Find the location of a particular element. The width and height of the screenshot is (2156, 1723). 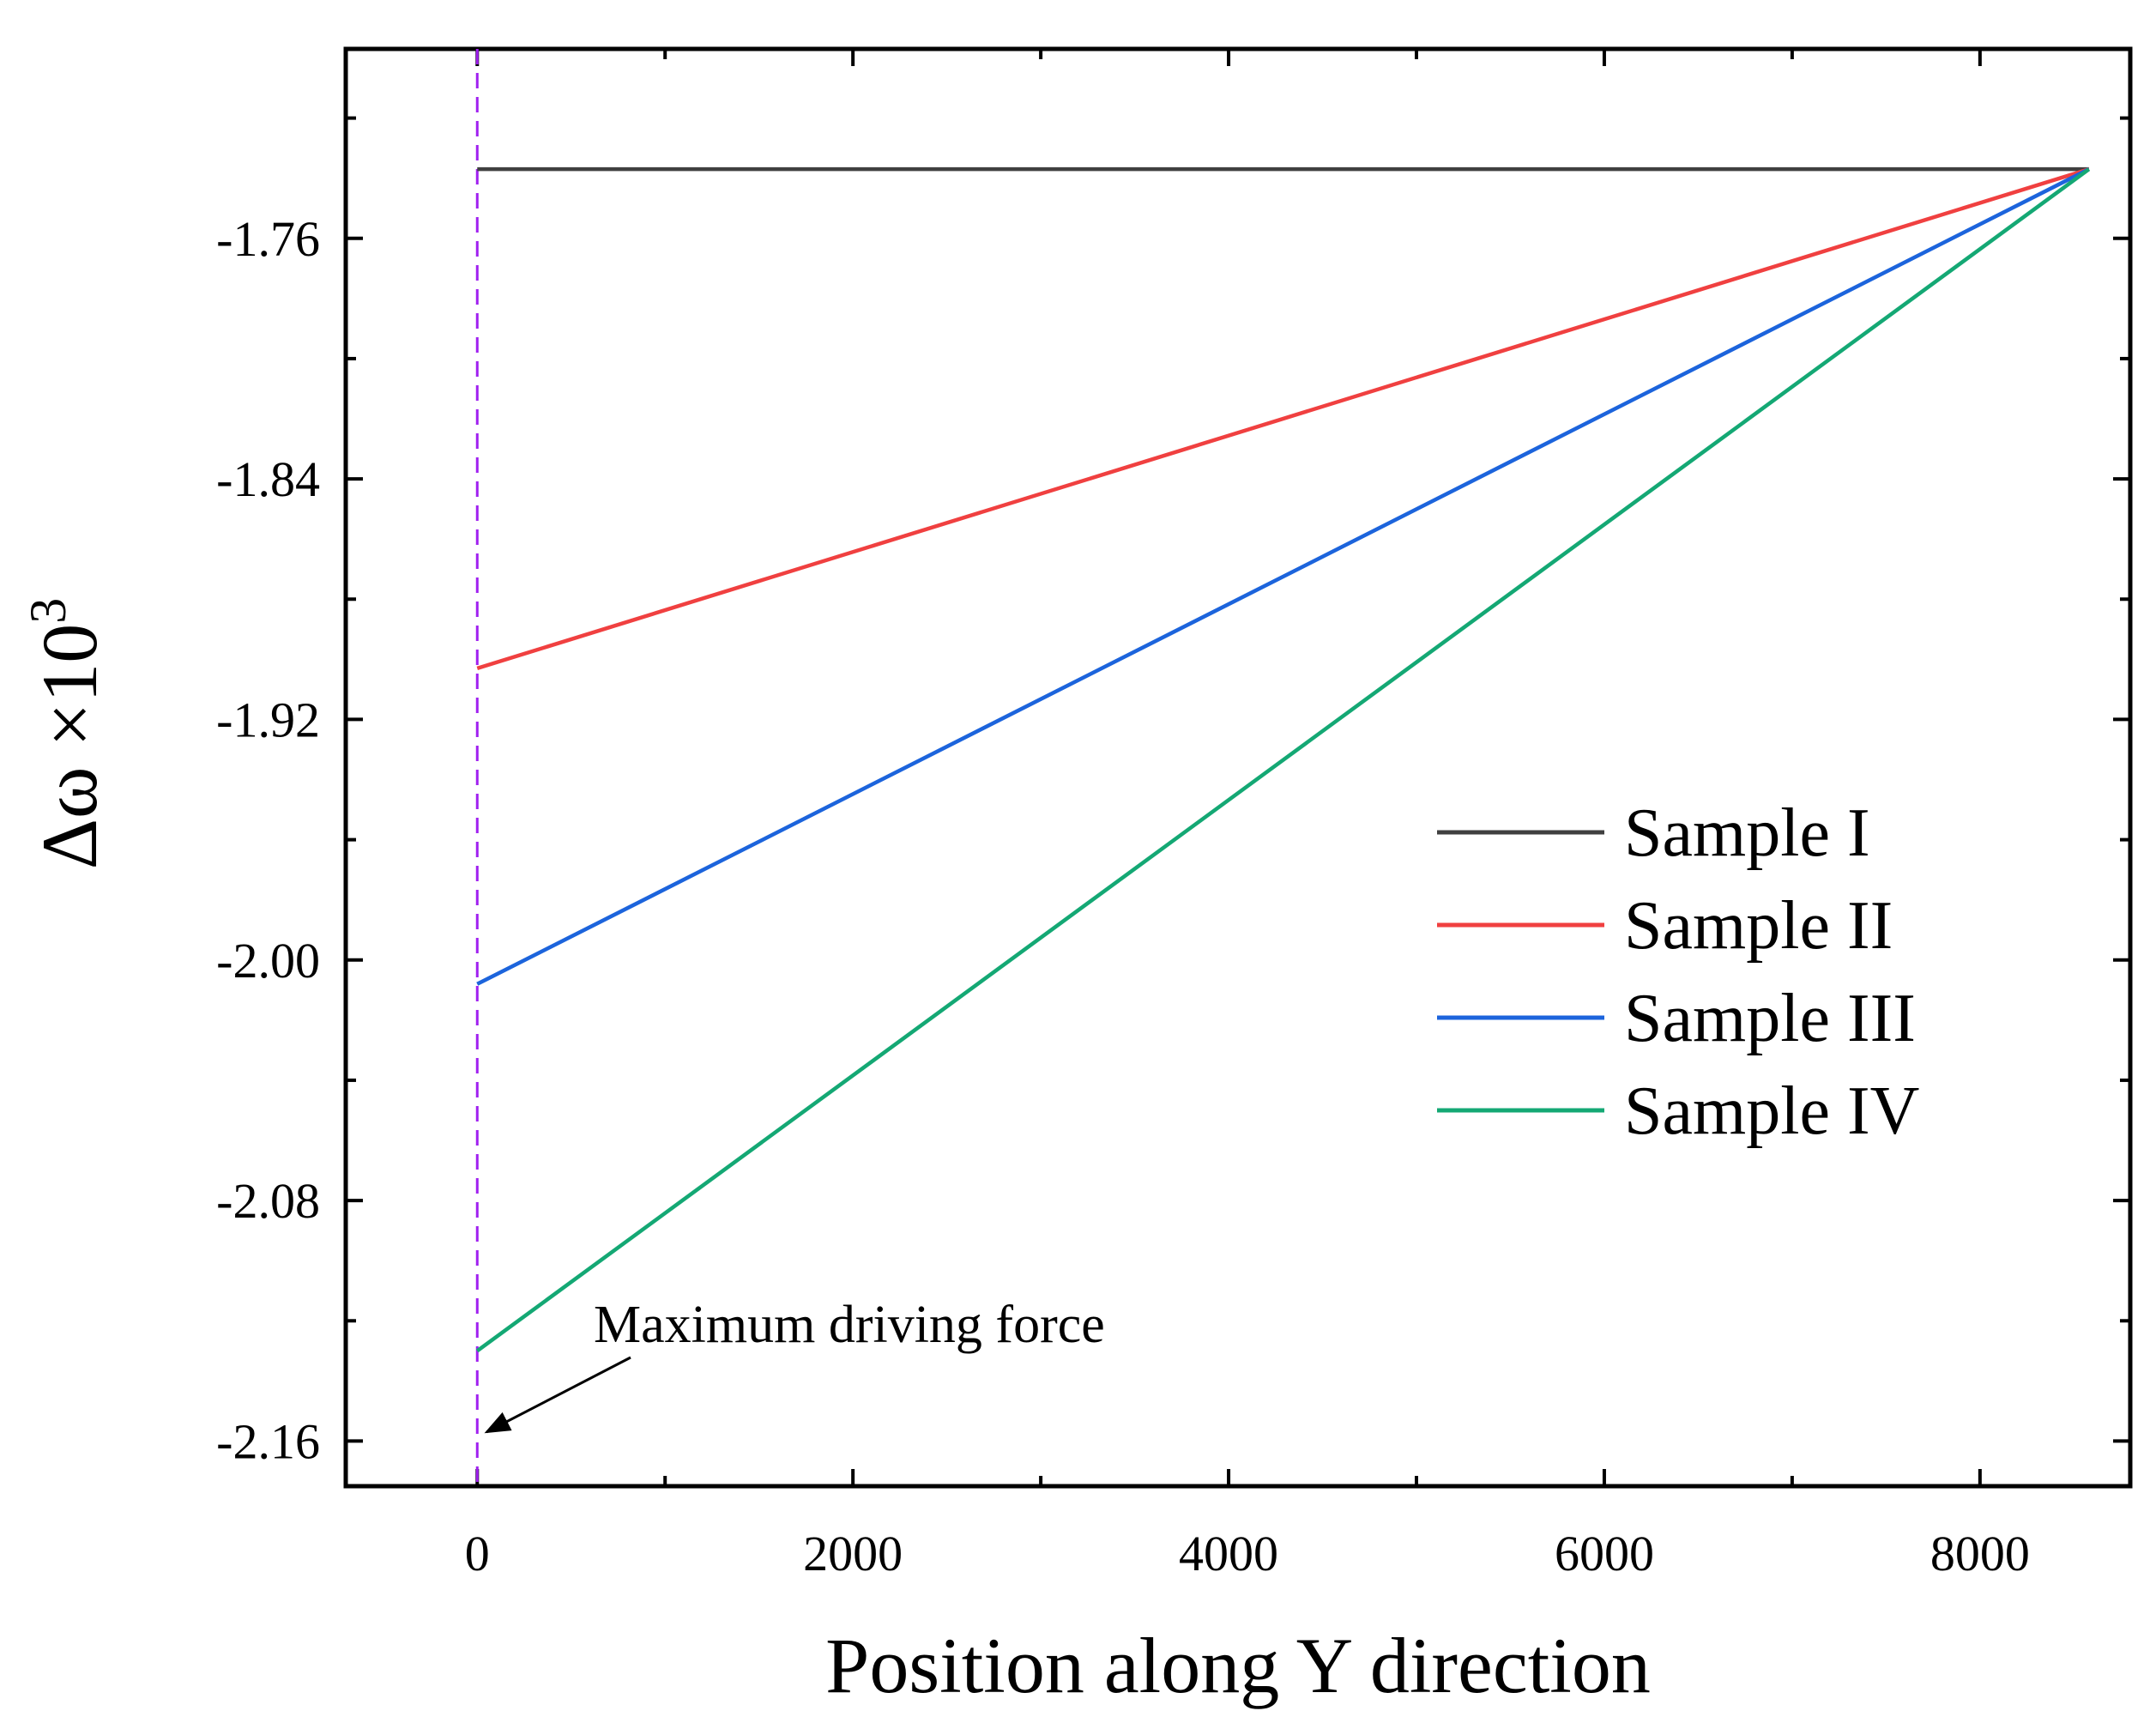

x-tick-label: 8000 is located at coordinates (1980, 1553).